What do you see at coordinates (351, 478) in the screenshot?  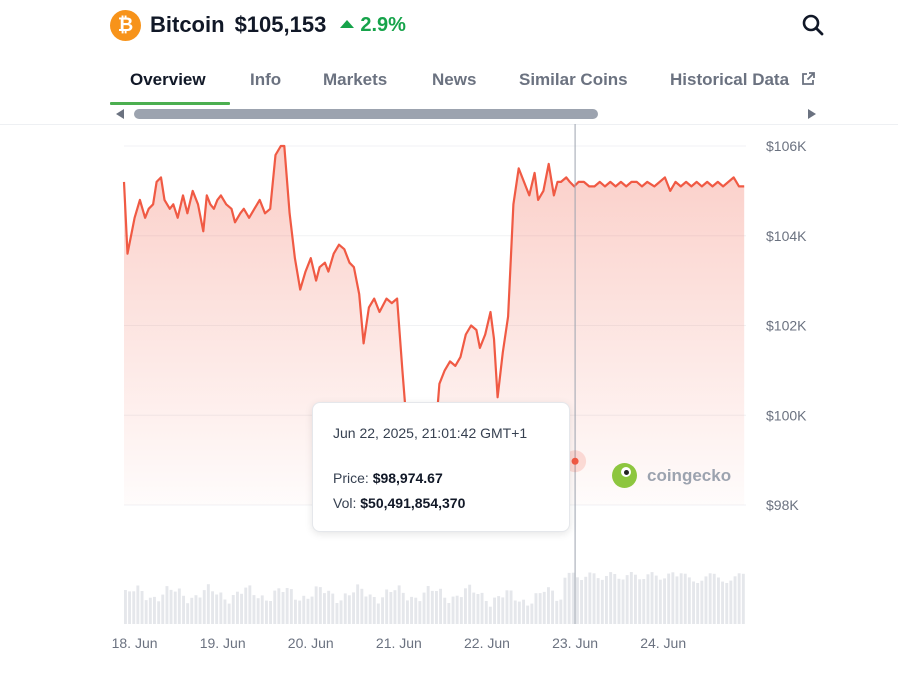 I see `tooltip-price-label: Price:` at bounding box center [351, 478].